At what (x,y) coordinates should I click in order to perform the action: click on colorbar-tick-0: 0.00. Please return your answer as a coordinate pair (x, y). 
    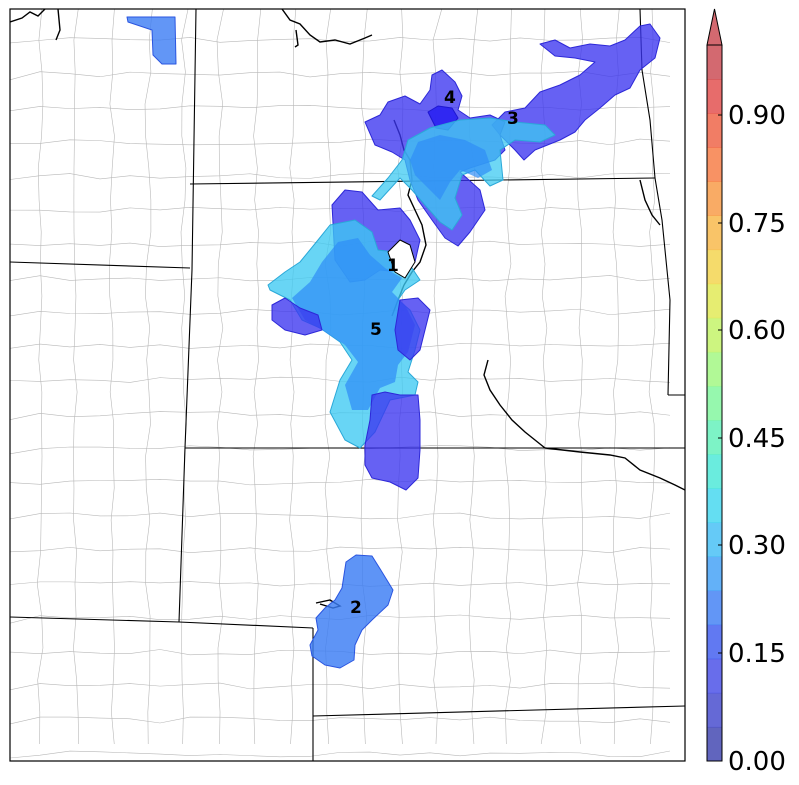
    Looking at the image, I should click on (757, 762).